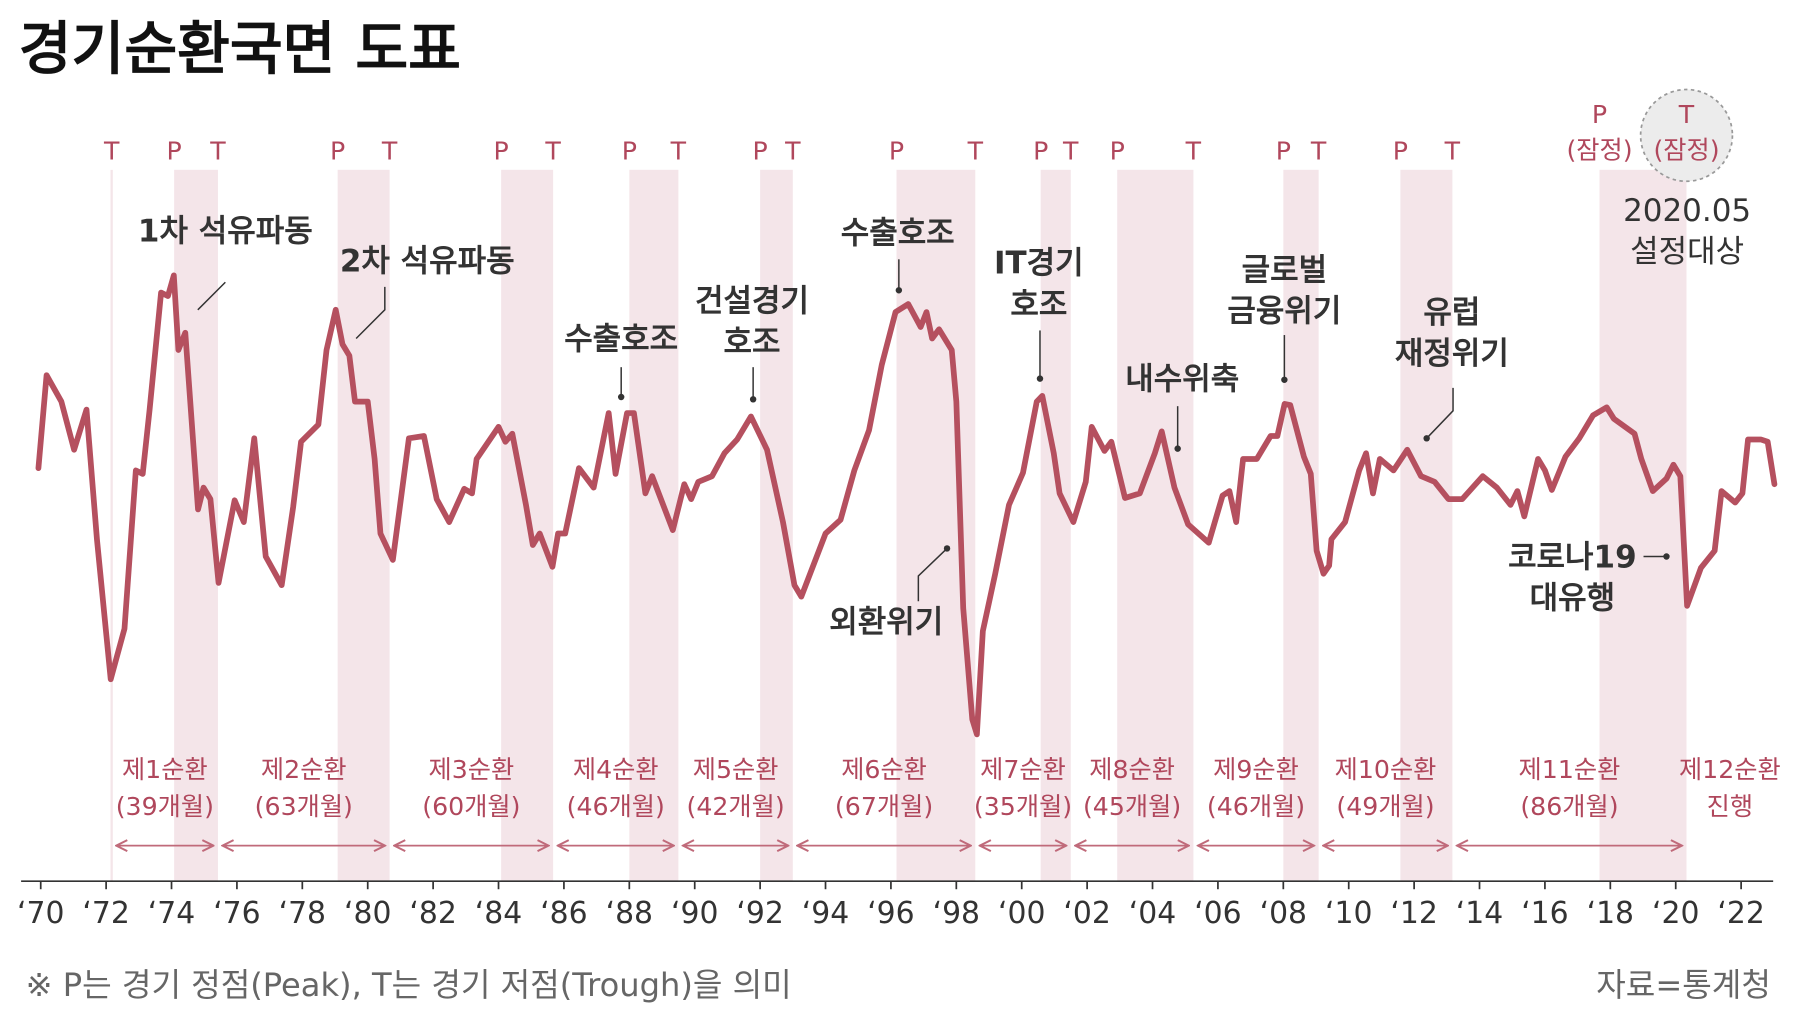 The height and width of the screenshot is (1012, 1800). Describe the element at coordinates (165, 806) in the screenshot. I see `cycle-detail: (39개월)` at that location.